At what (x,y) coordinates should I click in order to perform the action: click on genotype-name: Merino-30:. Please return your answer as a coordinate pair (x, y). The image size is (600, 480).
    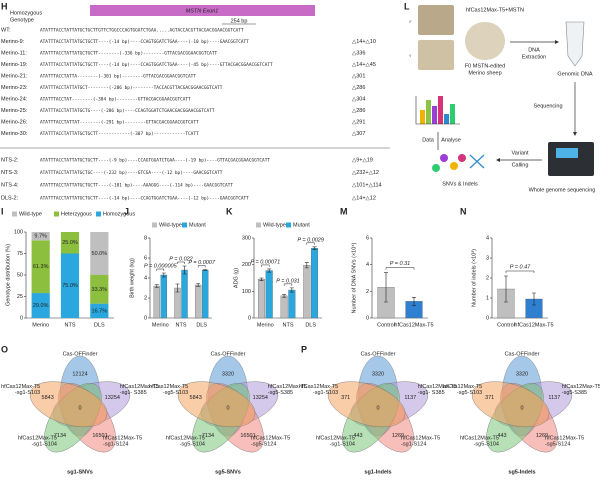
    Looking at the image, I should click on (14, 134).